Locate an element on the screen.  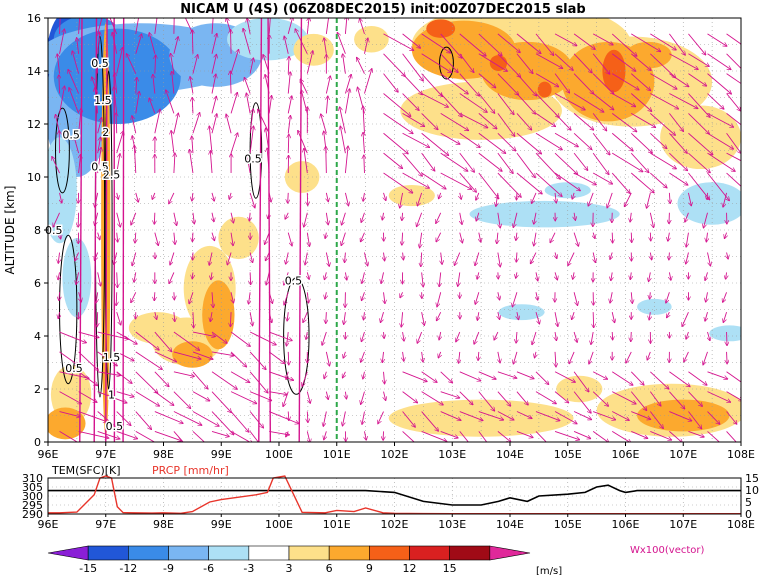
surface-x-tick-label: 100E is located at coordinates (279, 524).